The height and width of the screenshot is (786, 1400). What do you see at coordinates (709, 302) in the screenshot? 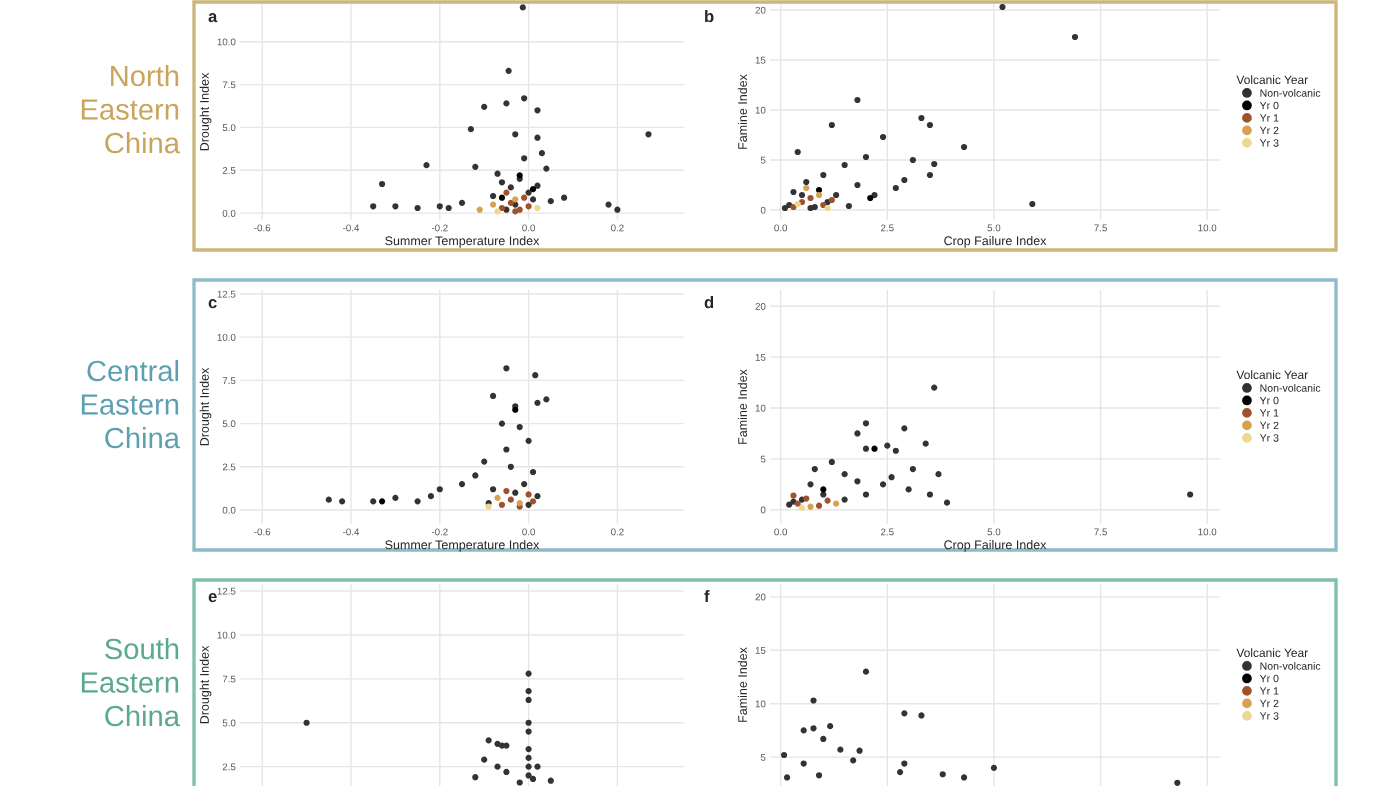
I see `text: d` at bounding box center [709, 302].